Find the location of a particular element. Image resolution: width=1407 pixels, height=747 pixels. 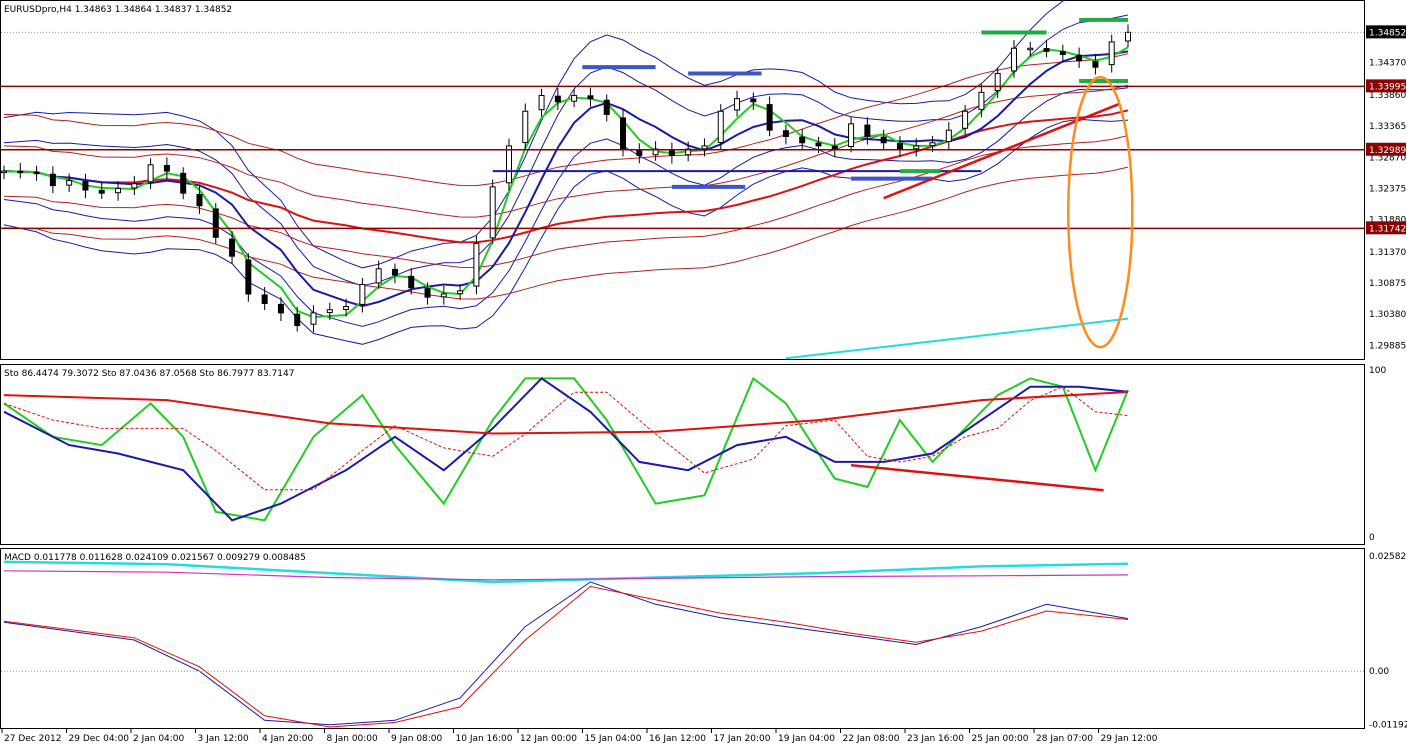

divergence-line is located at coordinates (977, 477).